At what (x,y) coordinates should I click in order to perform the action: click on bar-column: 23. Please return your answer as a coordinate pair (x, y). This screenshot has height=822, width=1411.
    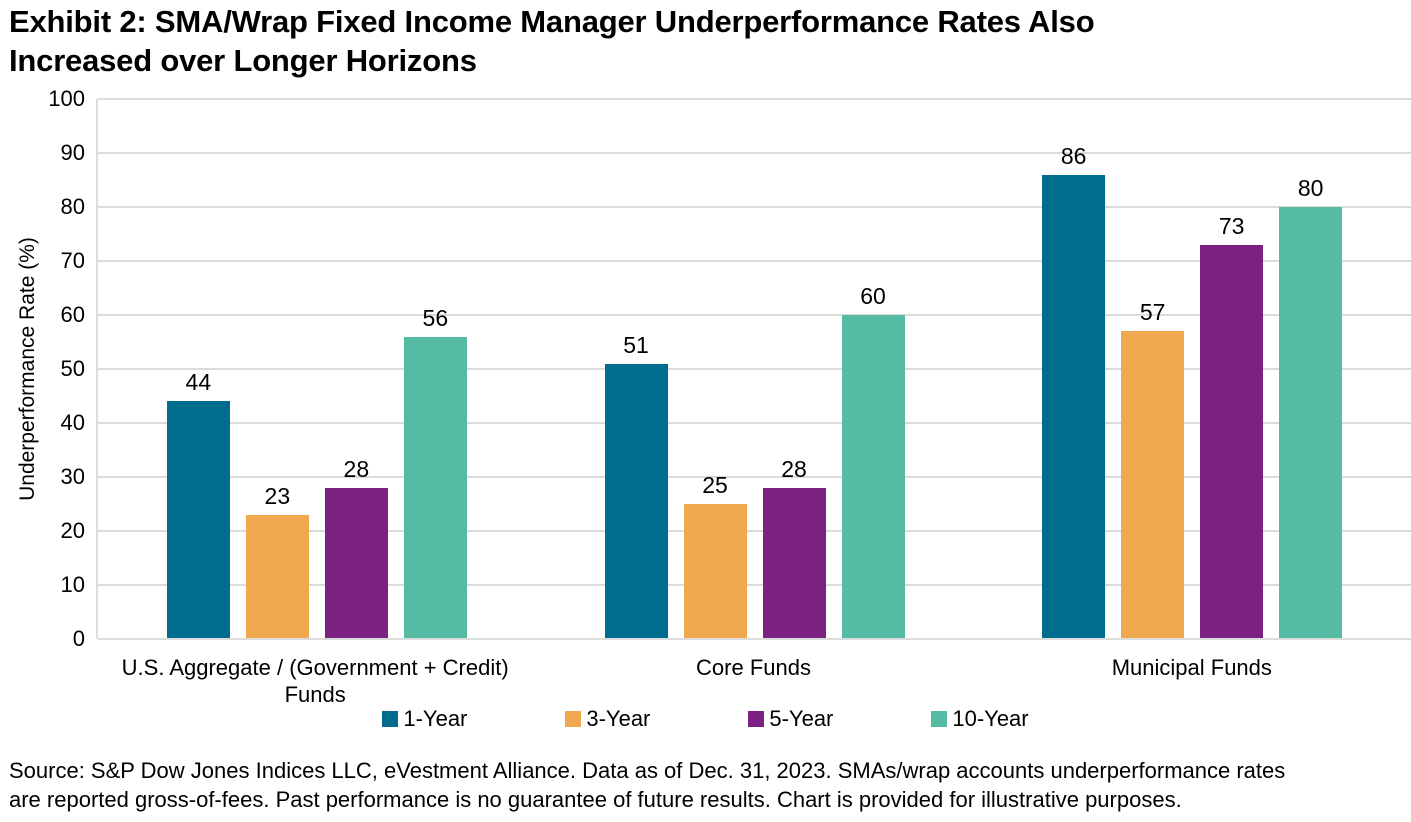
    Looking at the image, I should click on (277, 369).